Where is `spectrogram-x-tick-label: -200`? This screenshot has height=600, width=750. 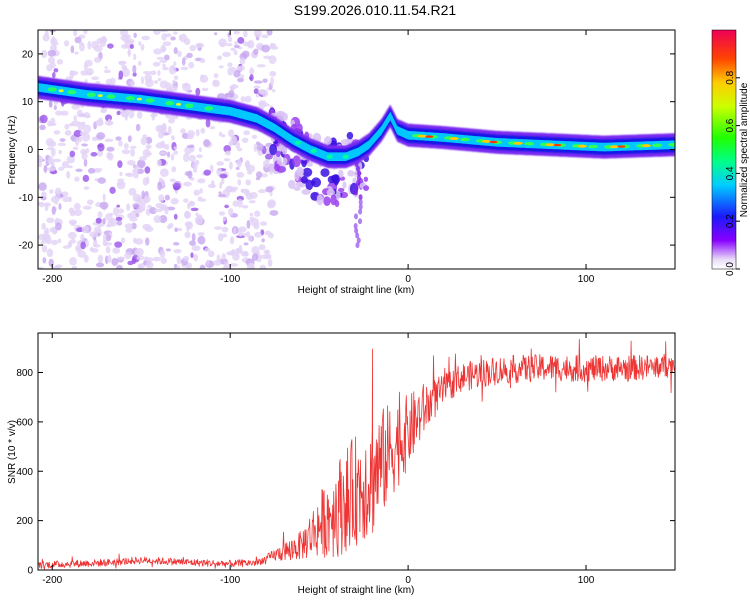
spectrogram-x-tick-label: -200 is located at coordinates (52, 279).